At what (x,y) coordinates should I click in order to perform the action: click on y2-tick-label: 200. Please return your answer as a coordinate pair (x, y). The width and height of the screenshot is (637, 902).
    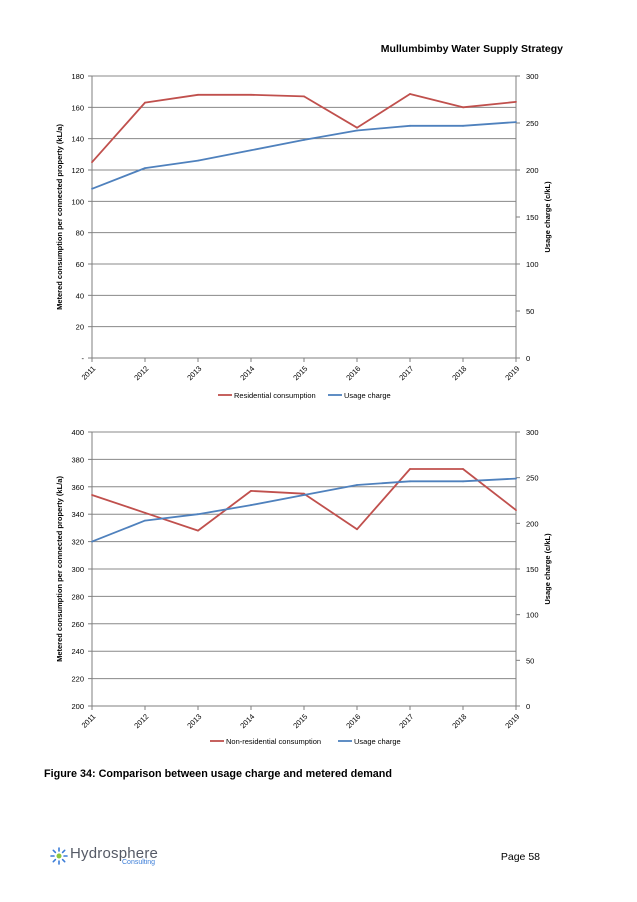
    Looking at the image, I should click on (532, 523).